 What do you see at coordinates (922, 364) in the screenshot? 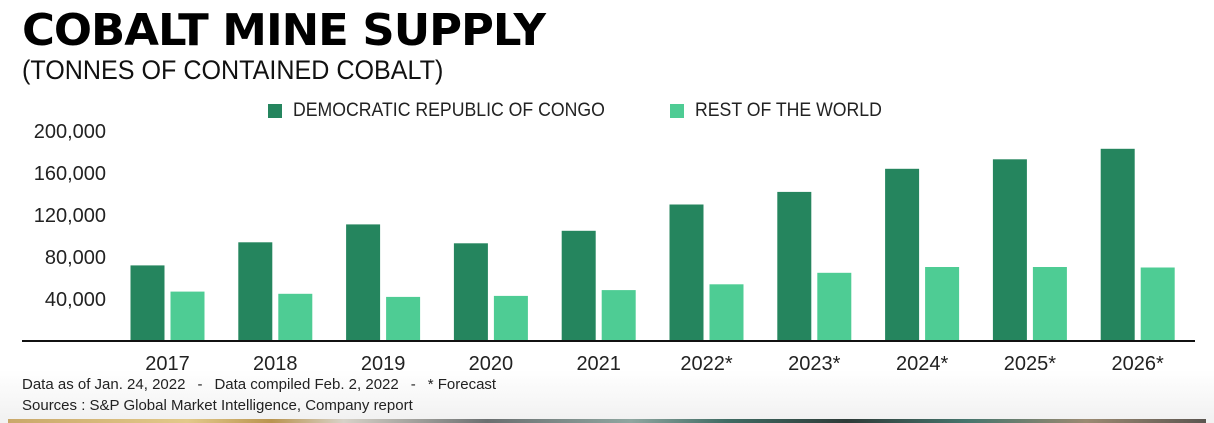
I see `x-tick-label: 2024*` at bounding box center [922, 364].